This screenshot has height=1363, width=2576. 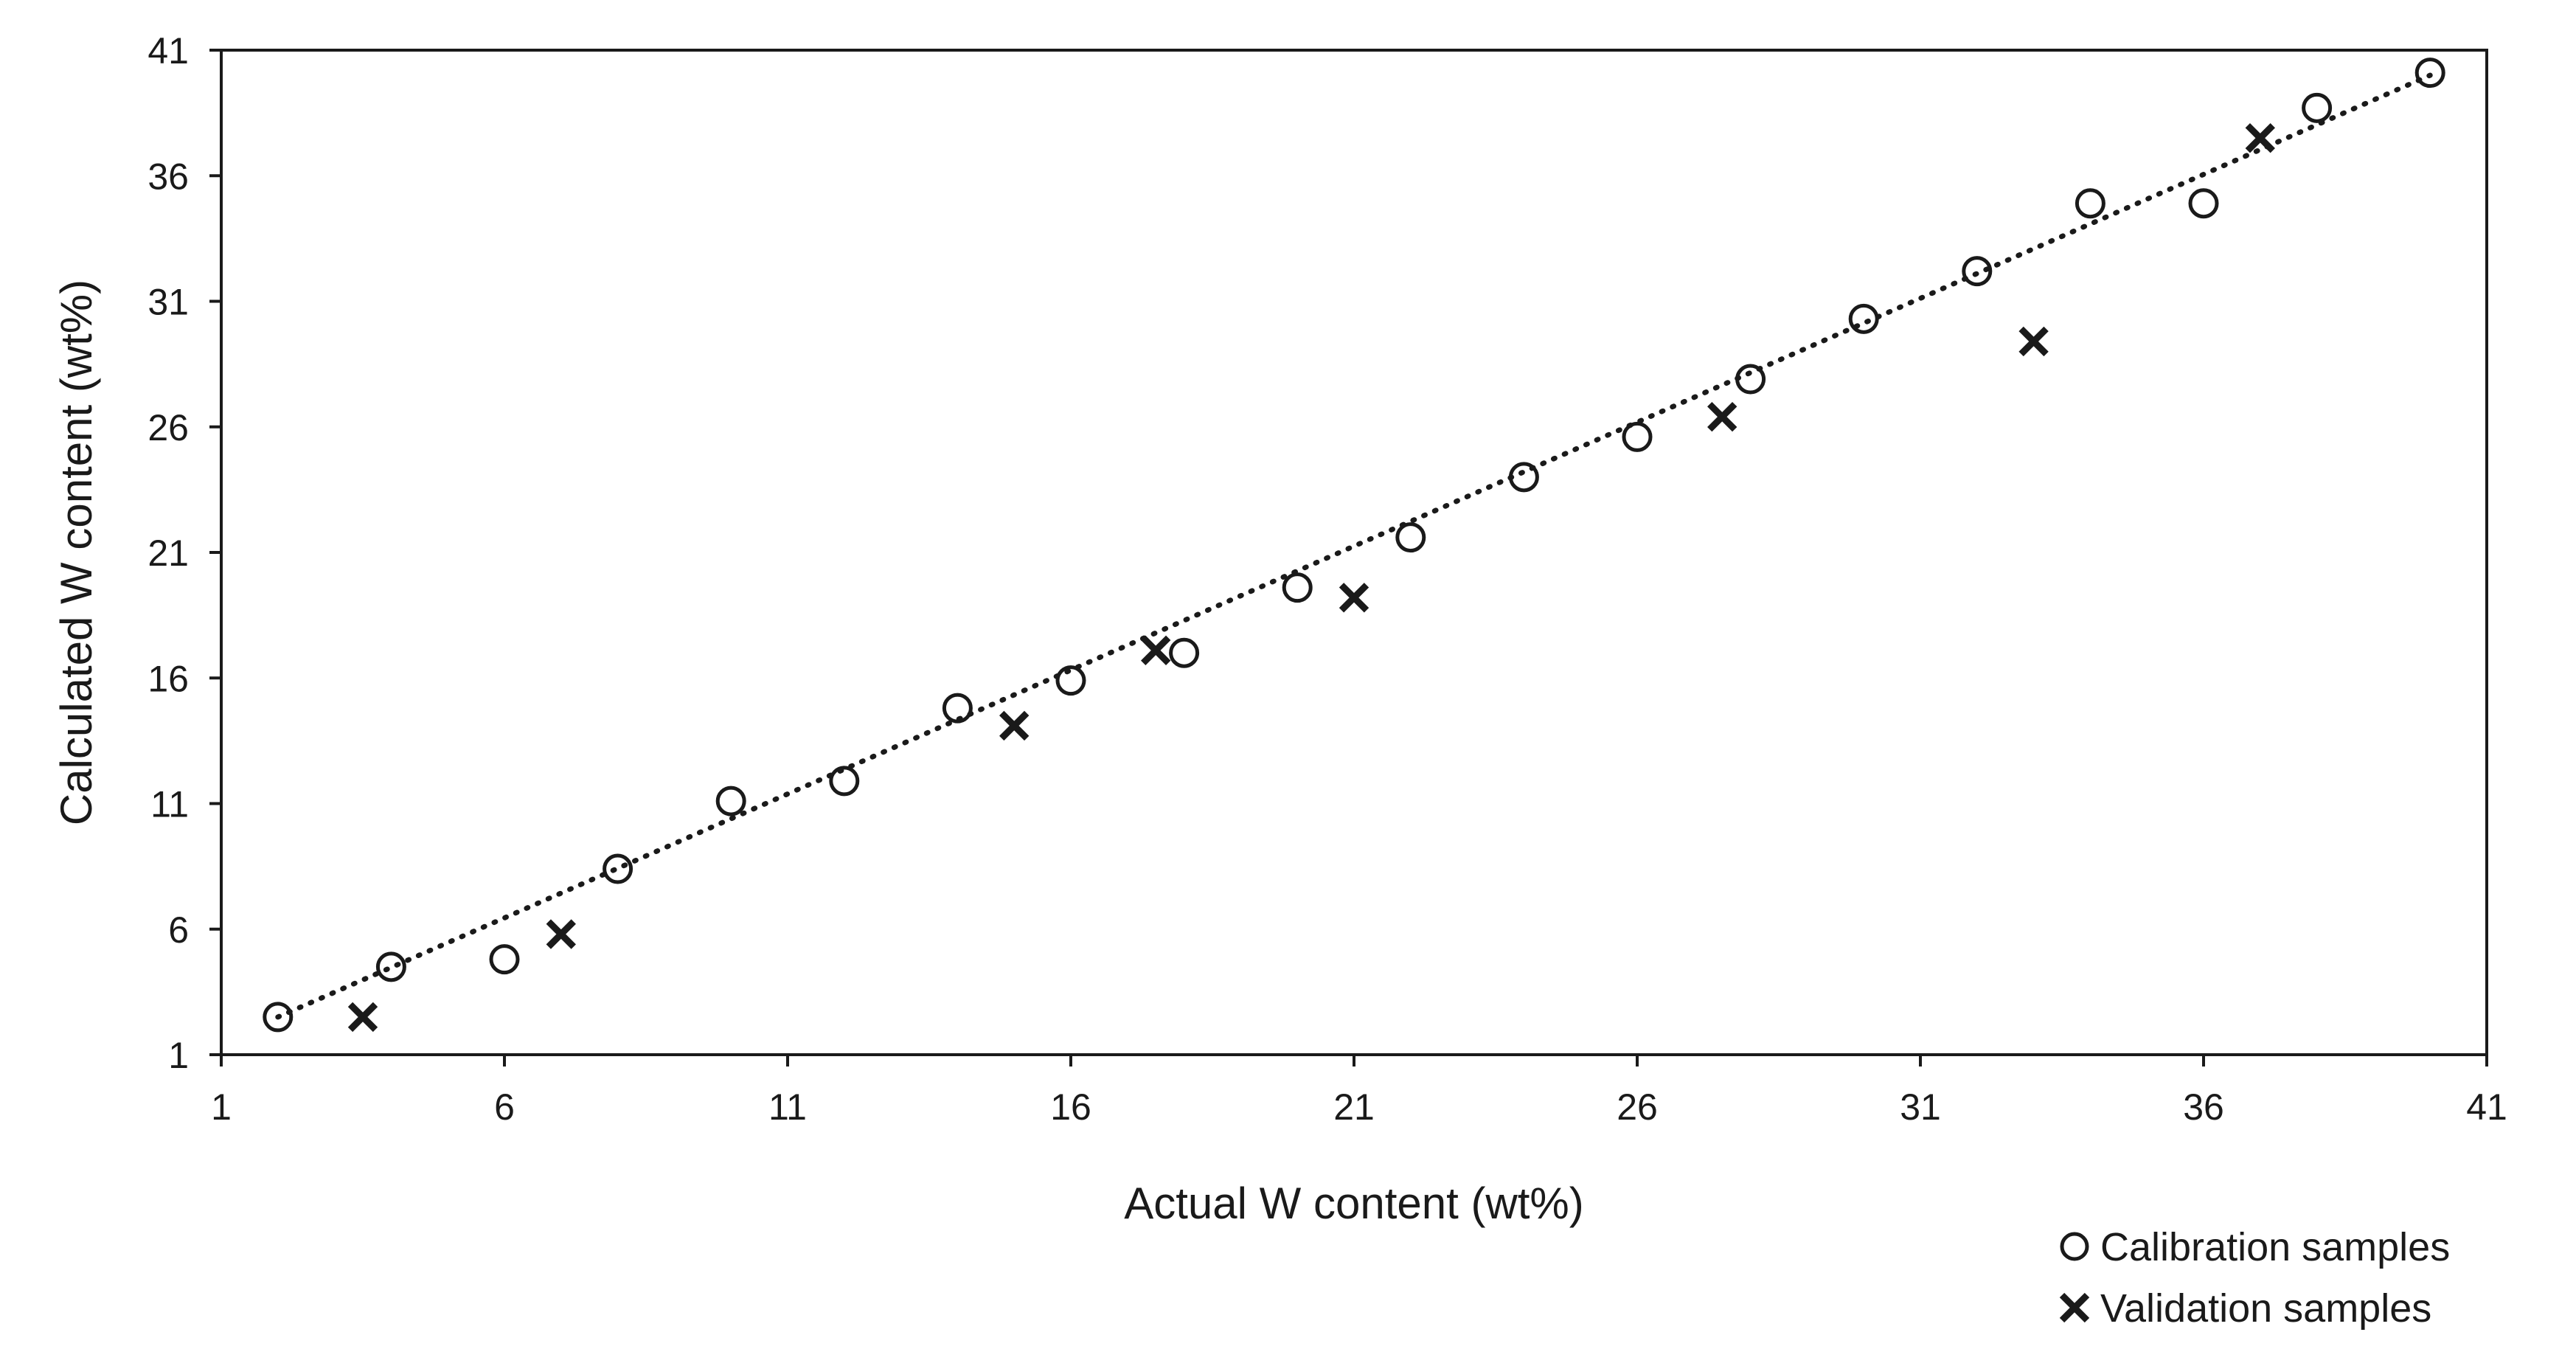 I want to click on x-axis-title: Actual W content (wt%), so click(x=1354, y=1203).